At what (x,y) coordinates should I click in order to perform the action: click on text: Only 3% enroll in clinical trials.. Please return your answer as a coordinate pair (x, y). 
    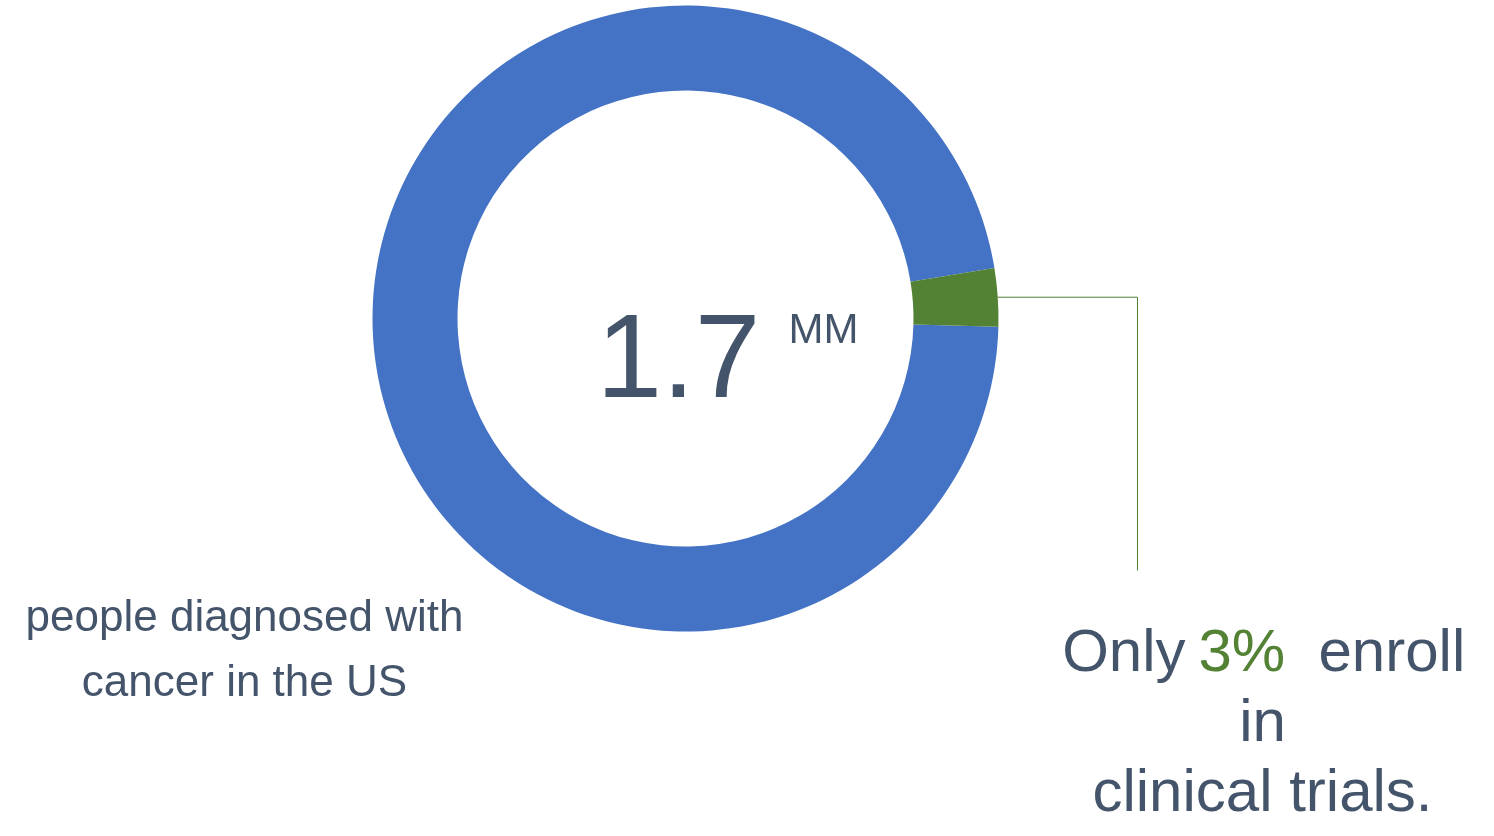
    Looking at the image, I should click on (1264, 720).